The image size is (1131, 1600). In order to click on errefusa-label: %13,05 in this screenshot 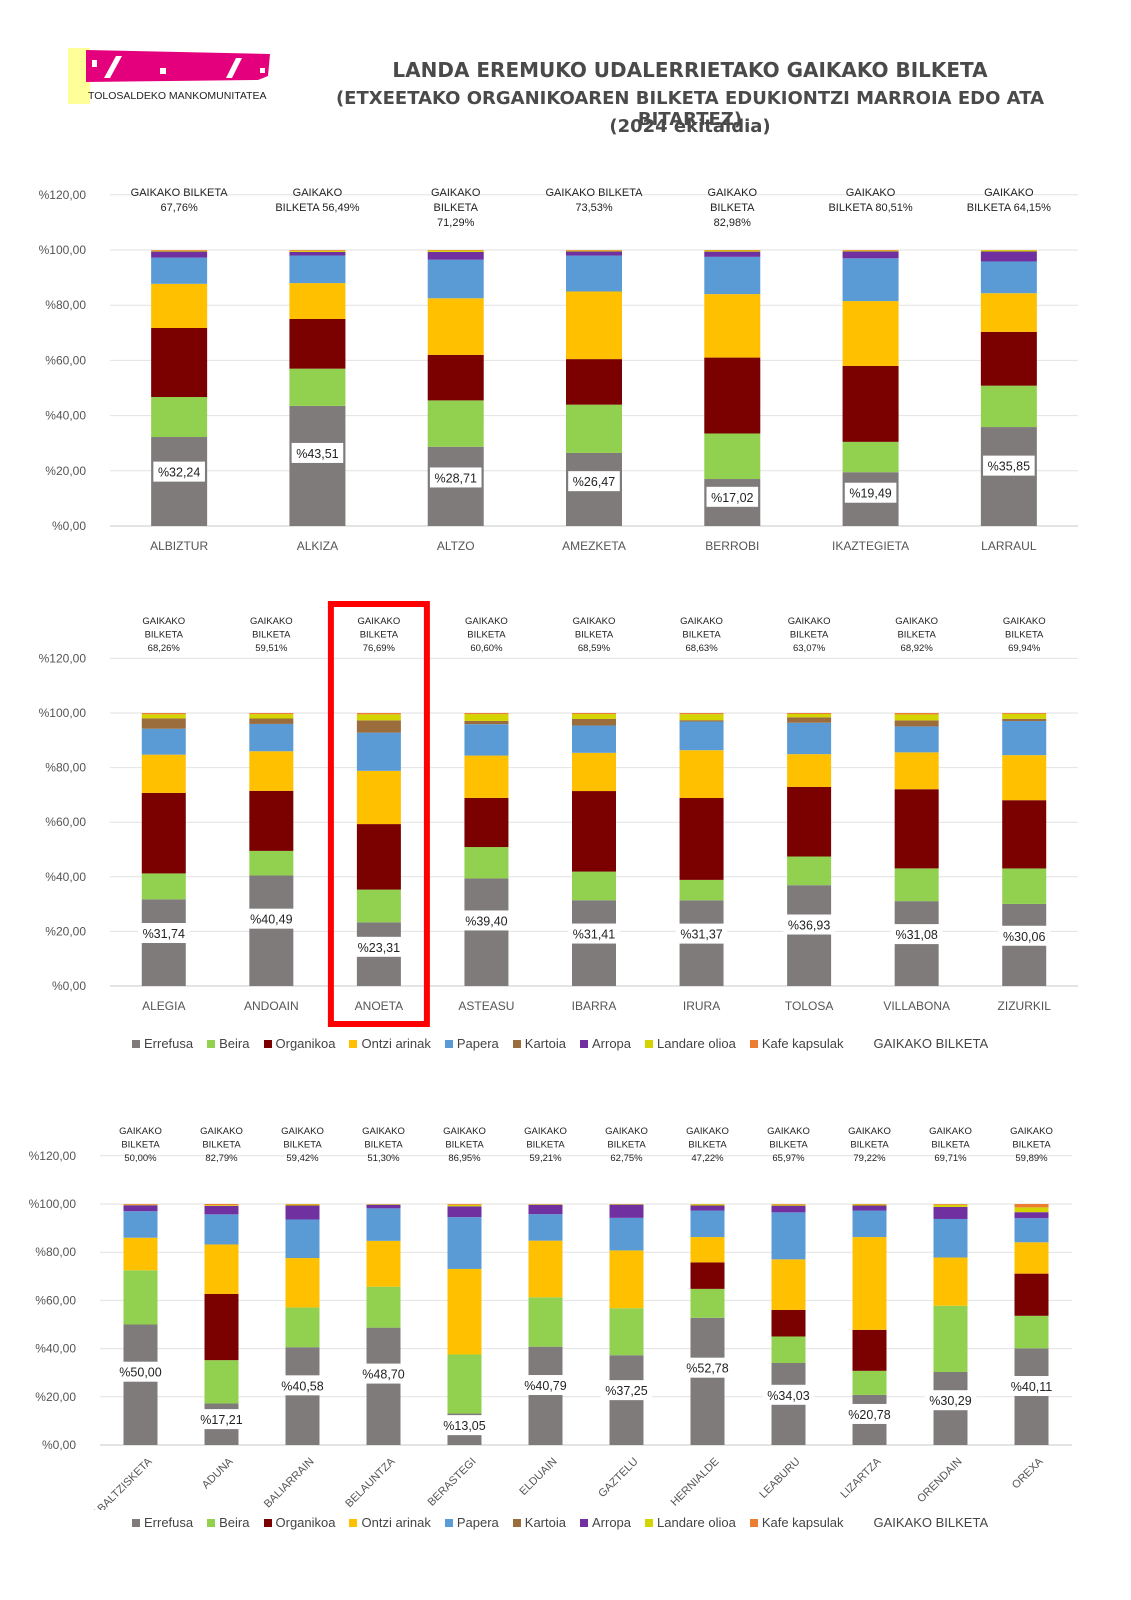, I will do `click(464, 1426)`.